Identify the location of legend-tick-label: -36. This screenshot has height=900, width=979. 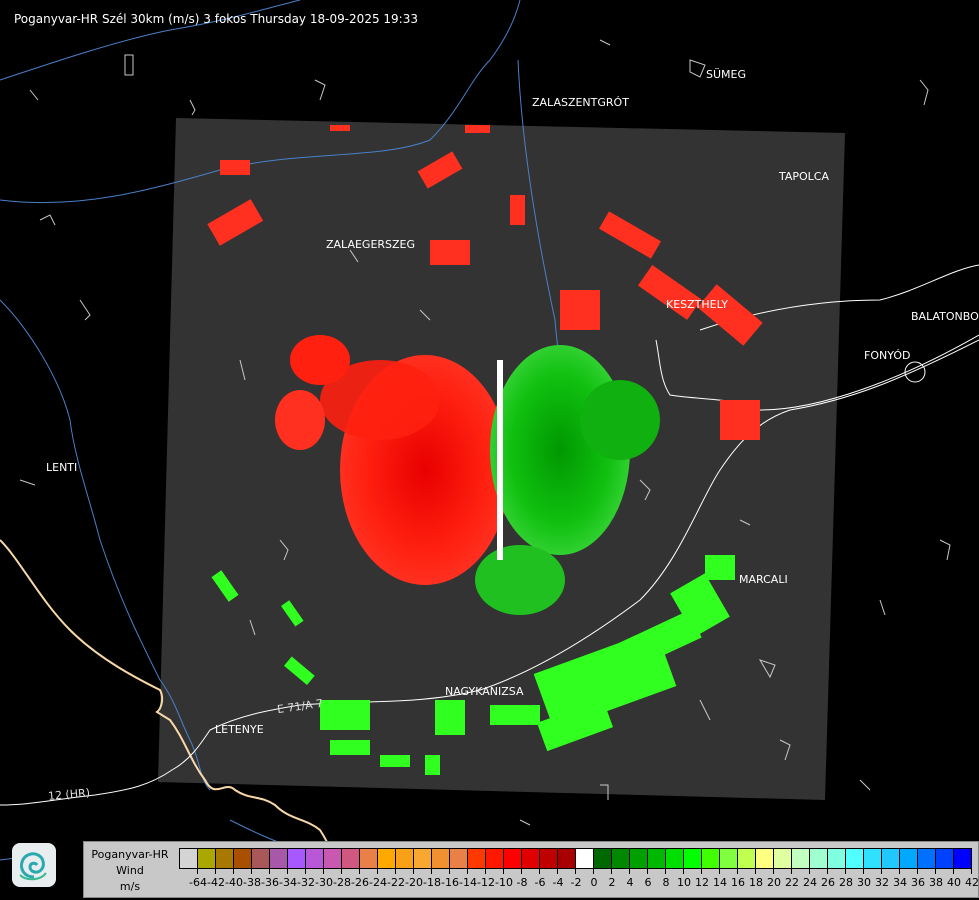
(270, 882).